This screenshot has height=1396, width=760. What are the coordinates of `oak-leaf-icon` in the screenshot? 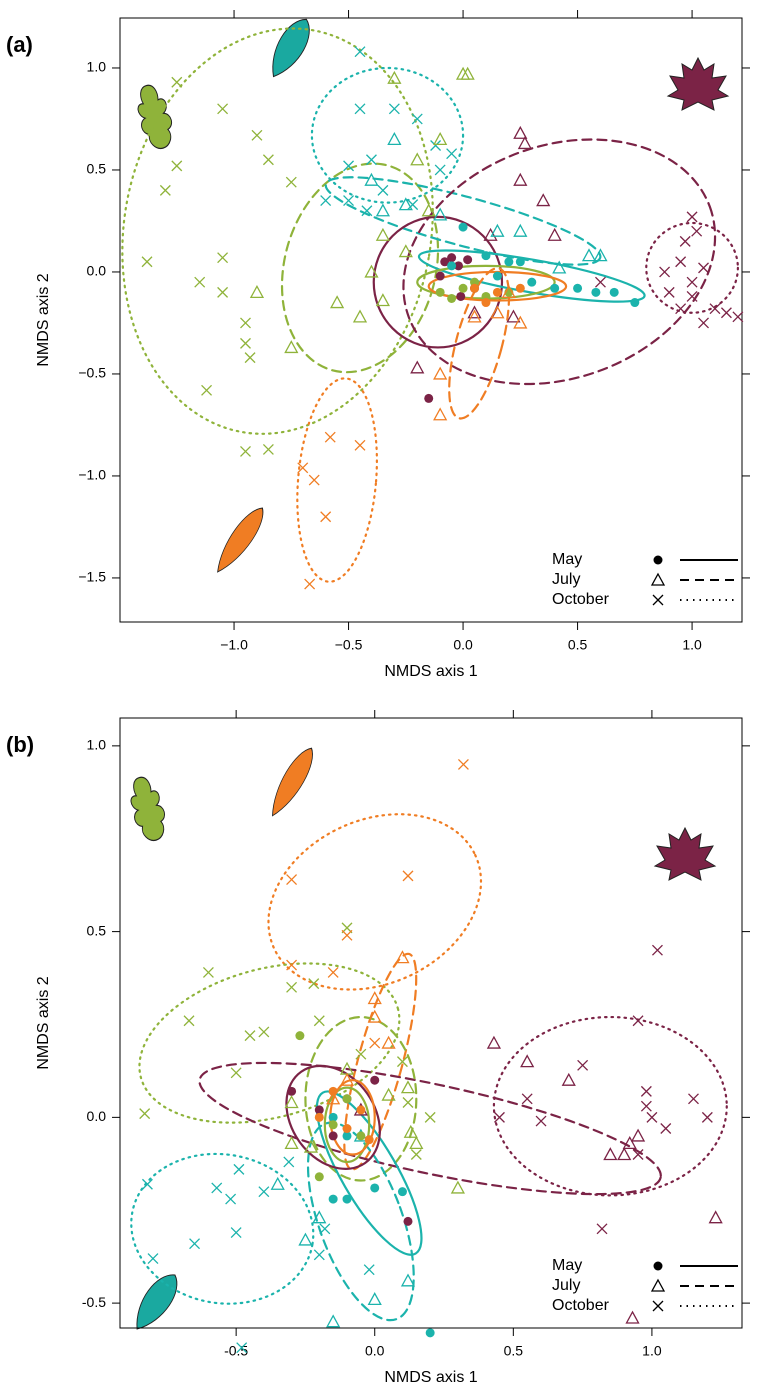 It's located at (148, 809).